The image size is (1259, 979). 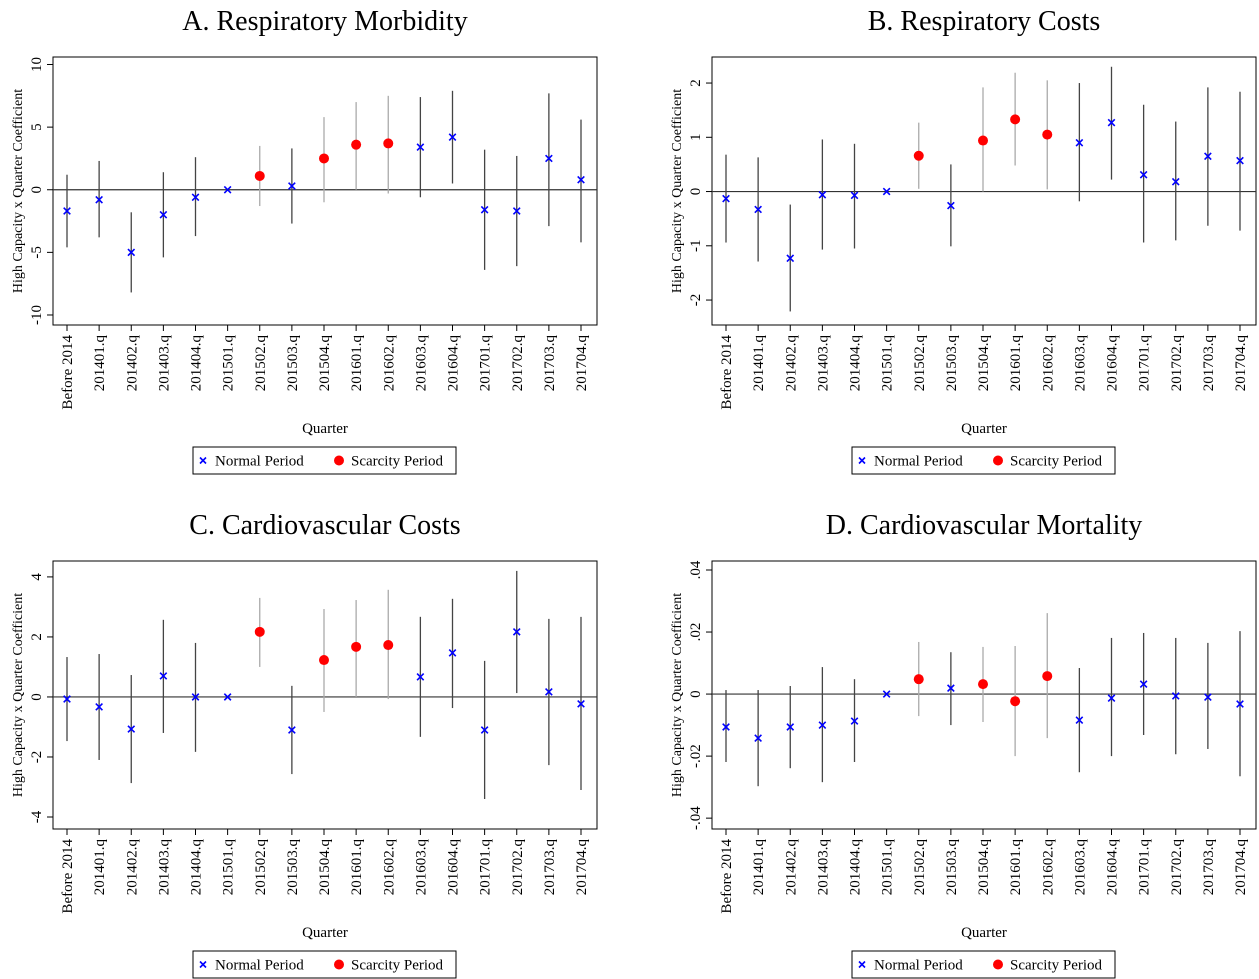 I want to click on x-tick-label: 201501.q, so click(x=229, y=867).